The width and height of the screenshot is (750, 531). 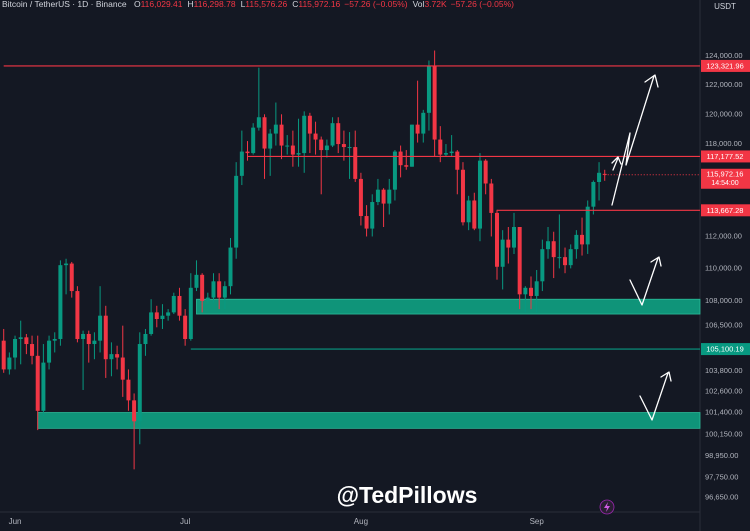 I want to click on level-label: 113,667.28, so click(x=725, y=210).